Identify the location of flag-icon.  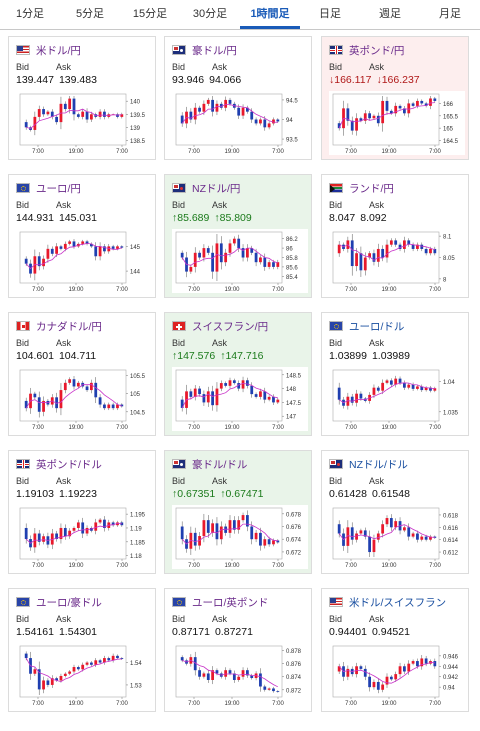
(179, 326).